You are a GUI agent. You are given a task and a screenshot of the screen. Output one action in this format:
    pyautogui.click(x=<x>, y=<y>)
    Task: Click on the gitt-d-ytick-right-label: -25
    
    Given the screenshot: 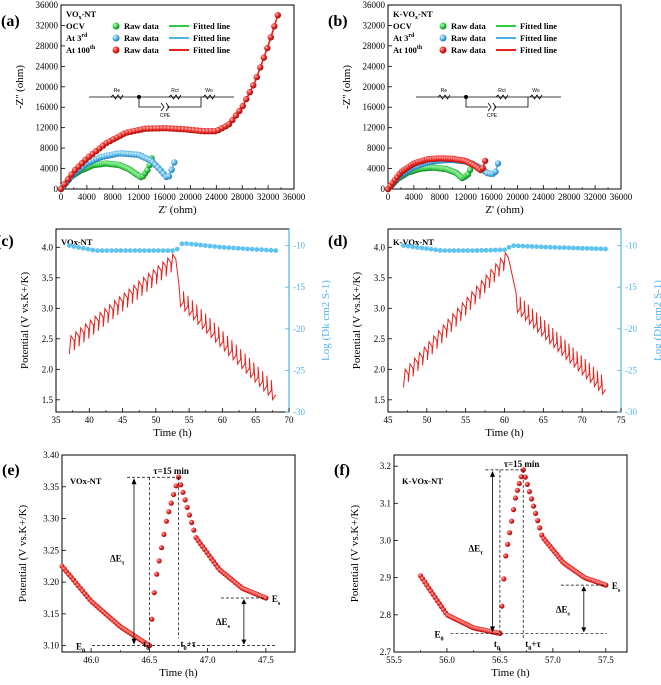 What is the action you would take?
    pyautogui.click(x=631, y=370)
    